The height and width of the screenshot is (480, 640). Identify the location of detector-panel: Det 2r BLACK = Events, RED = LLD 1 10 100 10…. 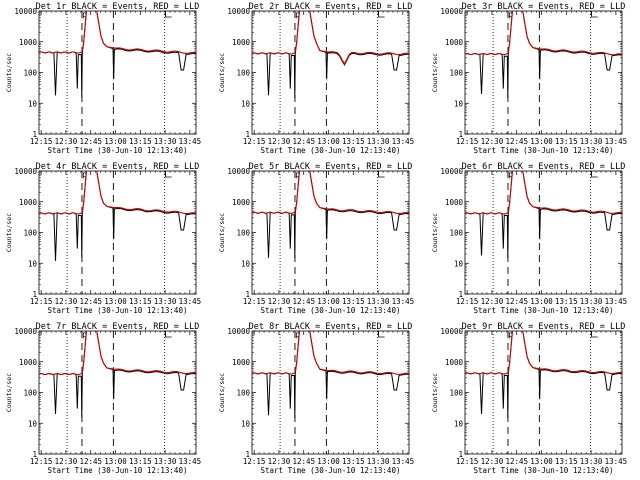
(319, 80).